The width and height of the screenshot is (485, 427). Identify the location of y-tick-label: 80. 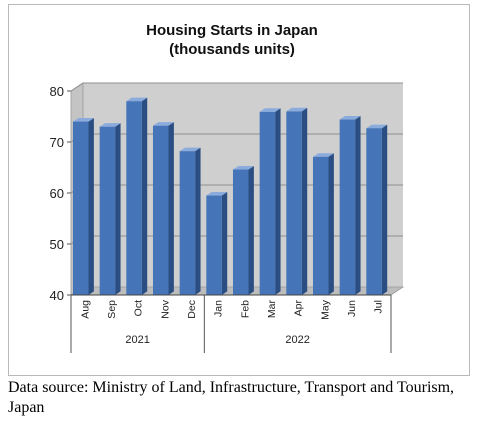
(57, 91).